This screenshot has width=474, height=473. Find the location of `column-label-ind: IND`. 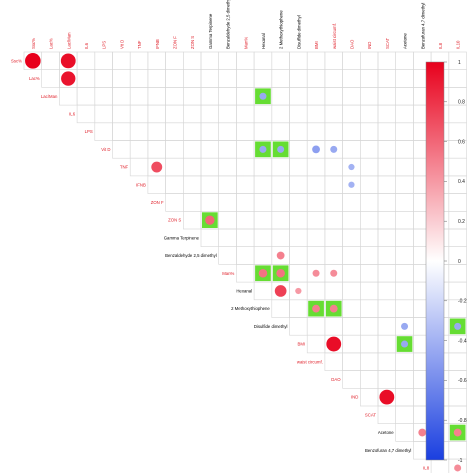

column-label-ind: IND is located at coordinates (369, 45).